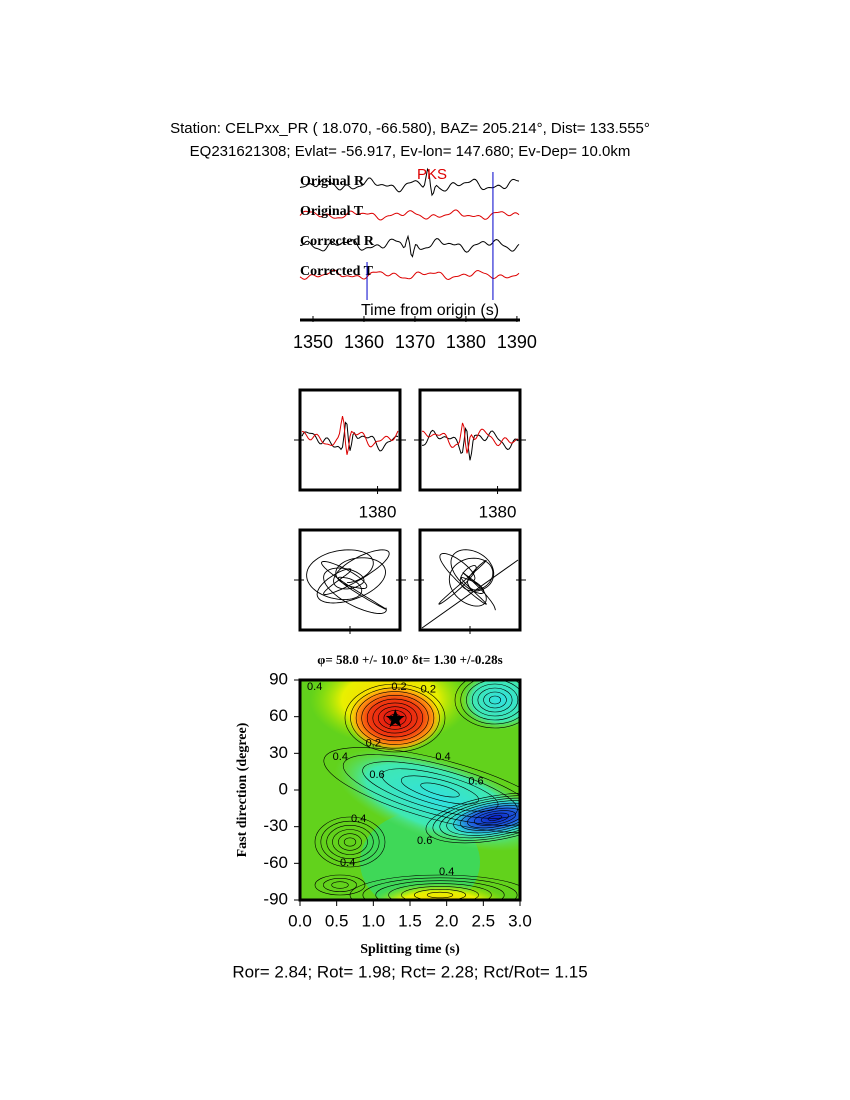 This screenshot has height=1100, width=850. What do you see at coordinates (300, 920) in the screenshot?
I see `x-tick-label: 0.0` at bounding box center [300, 920].